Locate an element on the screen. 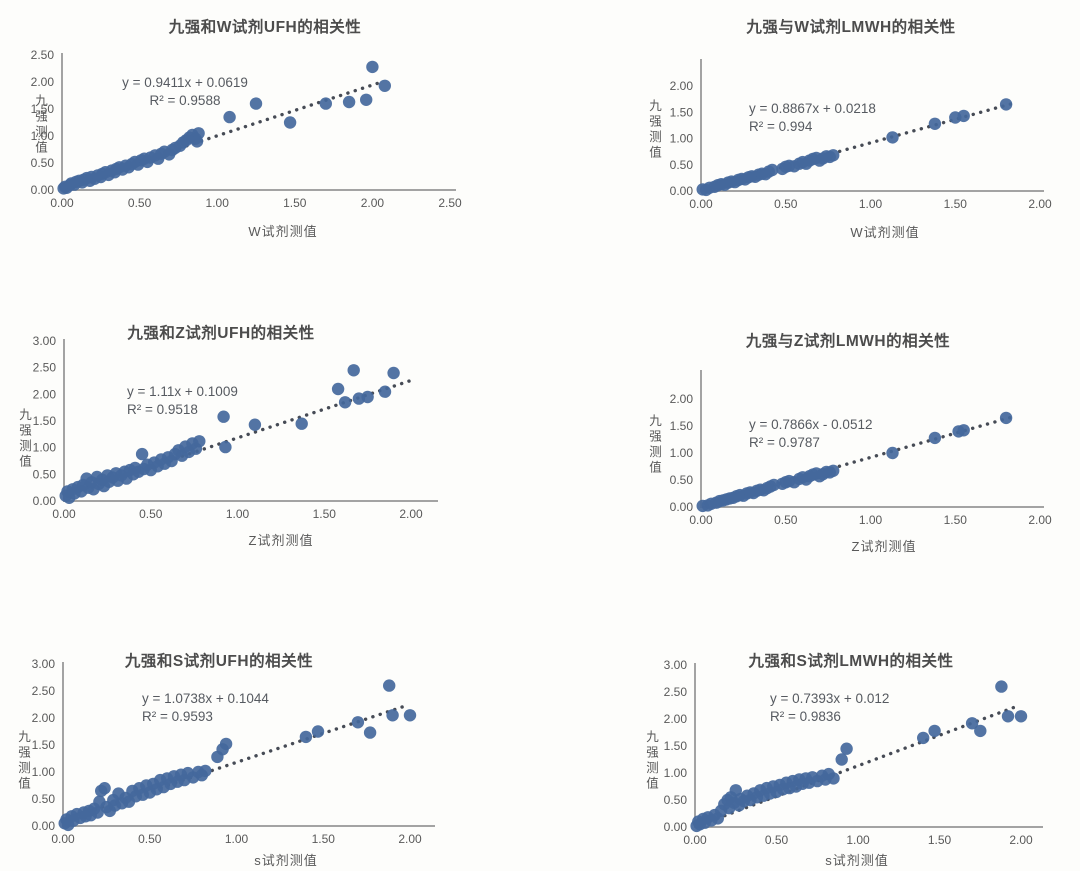 This screenshot has height=871, width=1080. trendline-equation: y = 1.11x + 0.1009 R² = 0.9518 is located at coordinates (182, 401).